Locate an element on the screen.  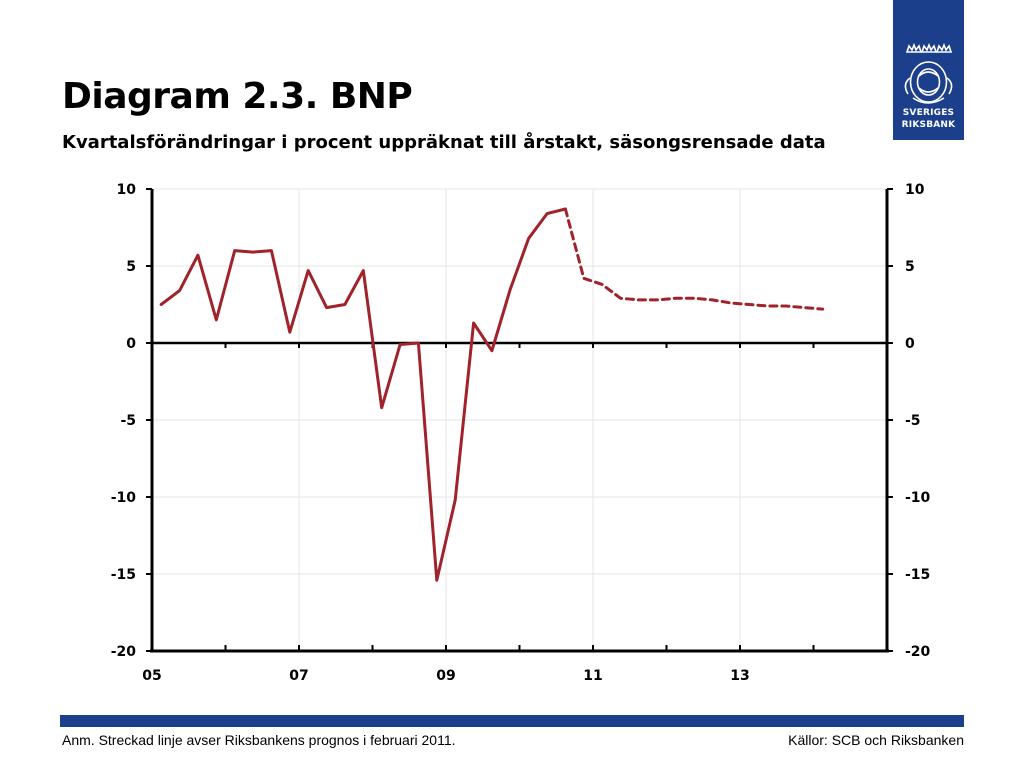
logo-text-line2: RIKSBANK is located at coordinates (928, 125).